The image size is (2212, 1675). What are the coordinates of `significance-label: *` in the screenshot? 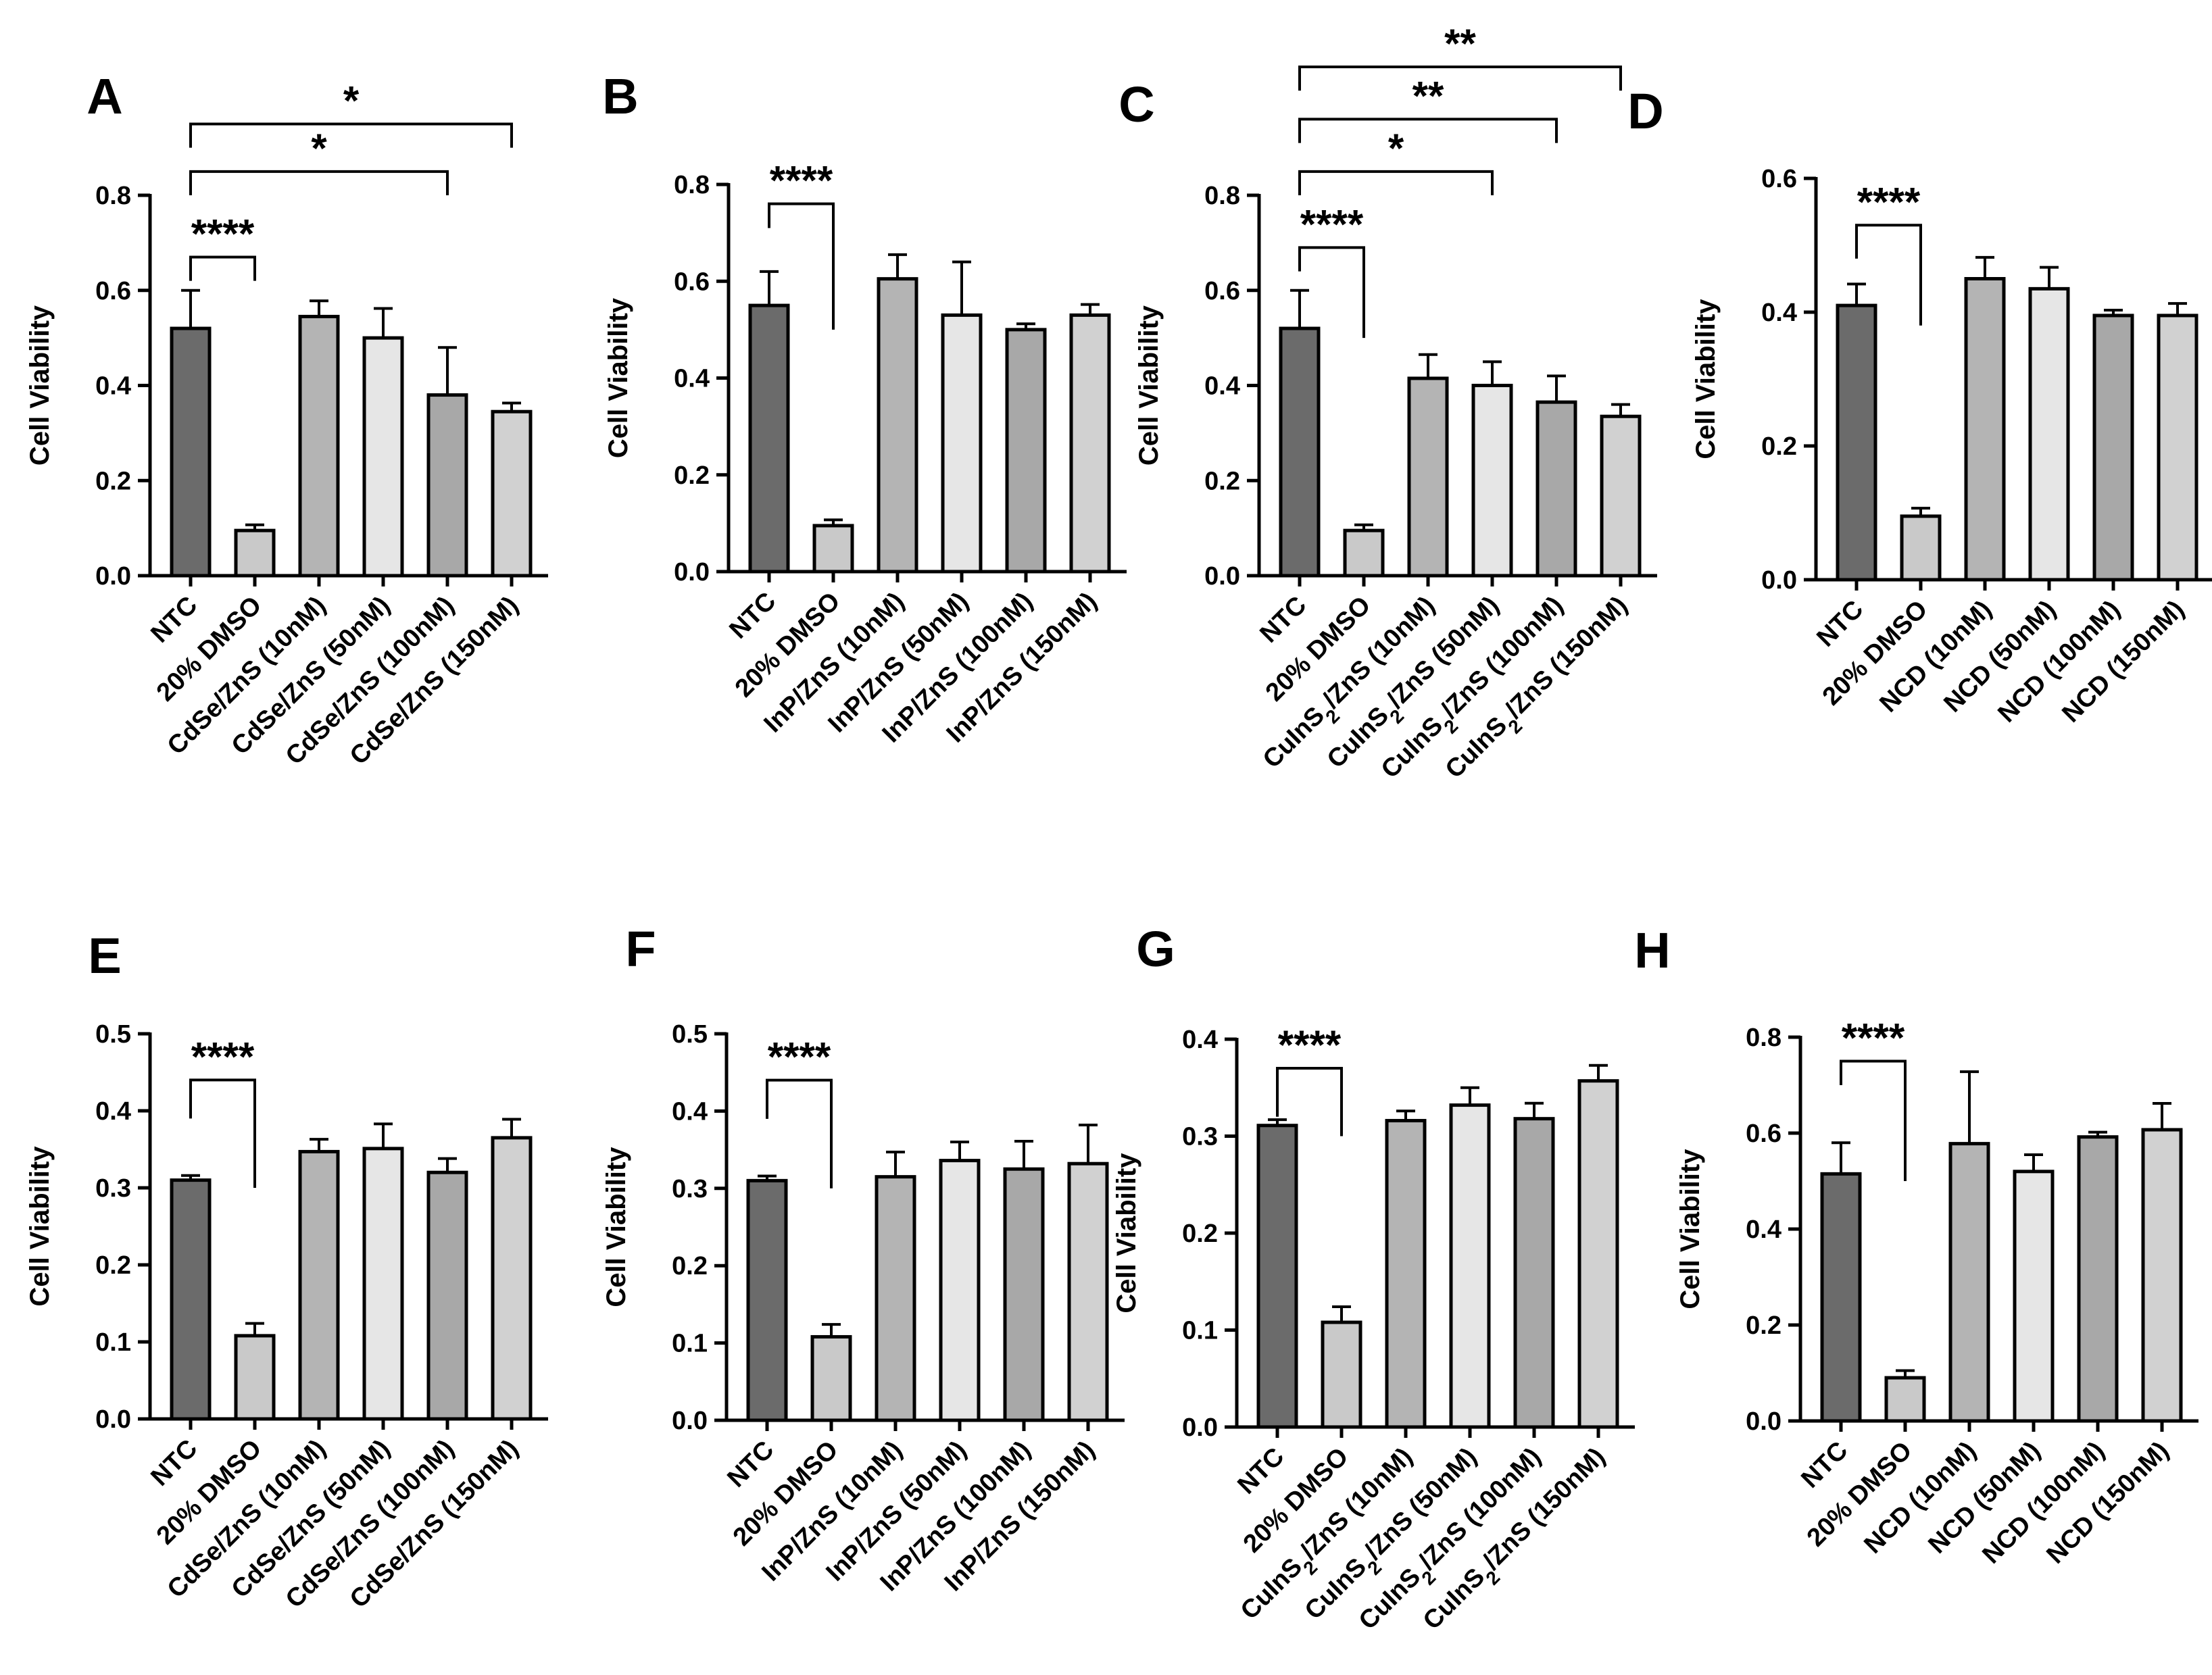 It's located at (319, 148).